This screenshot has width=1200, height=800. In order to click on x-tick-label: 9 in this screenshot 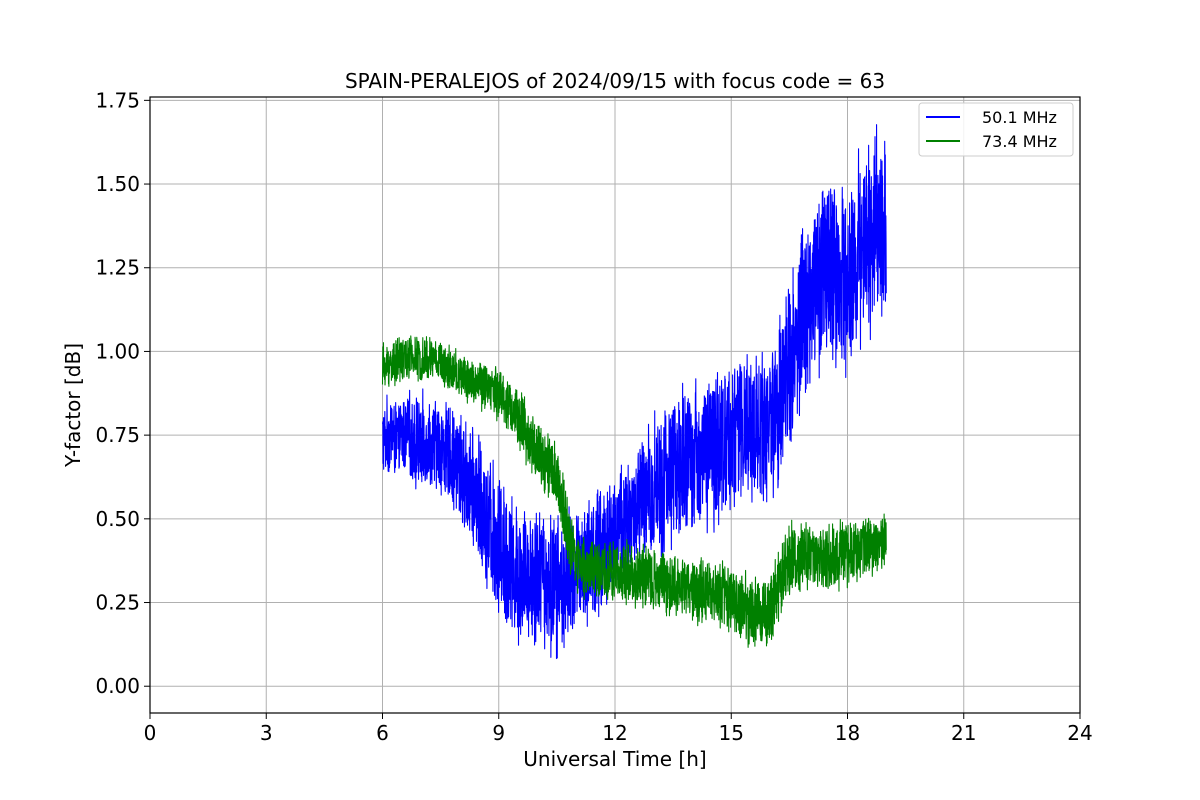, I will do `click(498, 733)`.